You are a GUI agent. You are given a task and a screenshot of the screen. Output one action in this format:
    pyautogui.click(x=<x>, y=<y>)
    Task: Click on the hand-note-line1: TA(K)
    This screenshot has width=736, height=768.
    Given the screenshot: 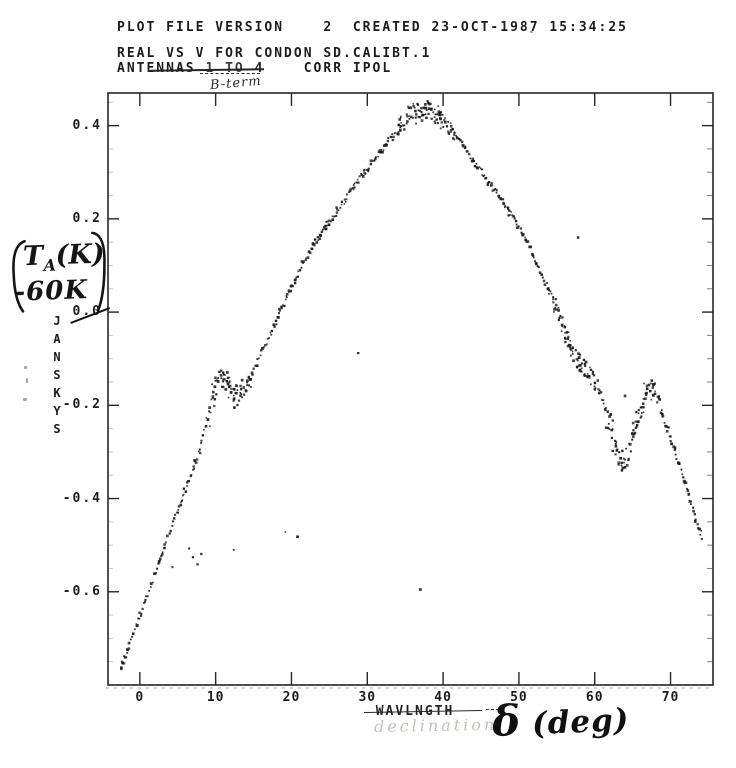 What is the action you would take?
    pyautogui.click(x=64, y=256)
    